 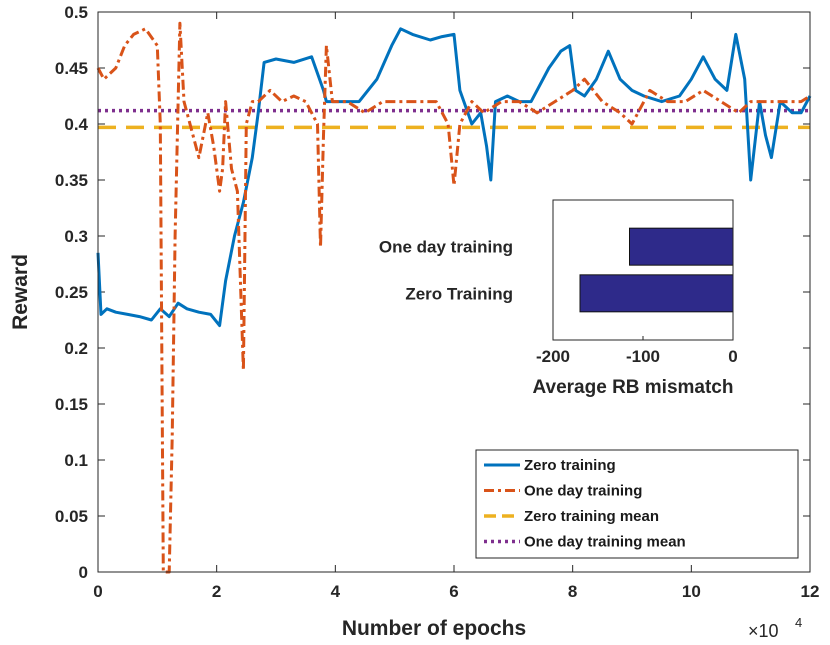 What do you see at coordinates (633, 387) in the screenshot?
I see `inset-x-axis-label: Average RB mismatch` at bounding box center [633, 387].